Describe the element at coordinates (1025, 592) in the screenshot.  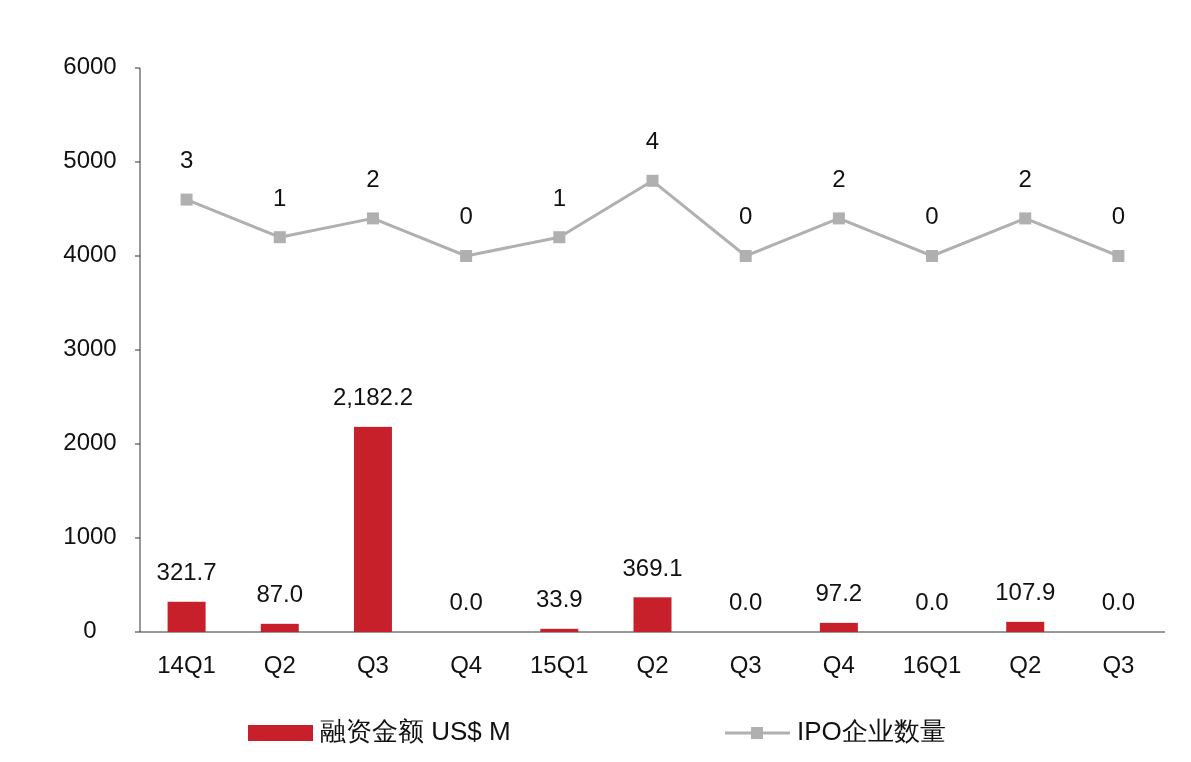
I see `value-label: 107.9` at that location.